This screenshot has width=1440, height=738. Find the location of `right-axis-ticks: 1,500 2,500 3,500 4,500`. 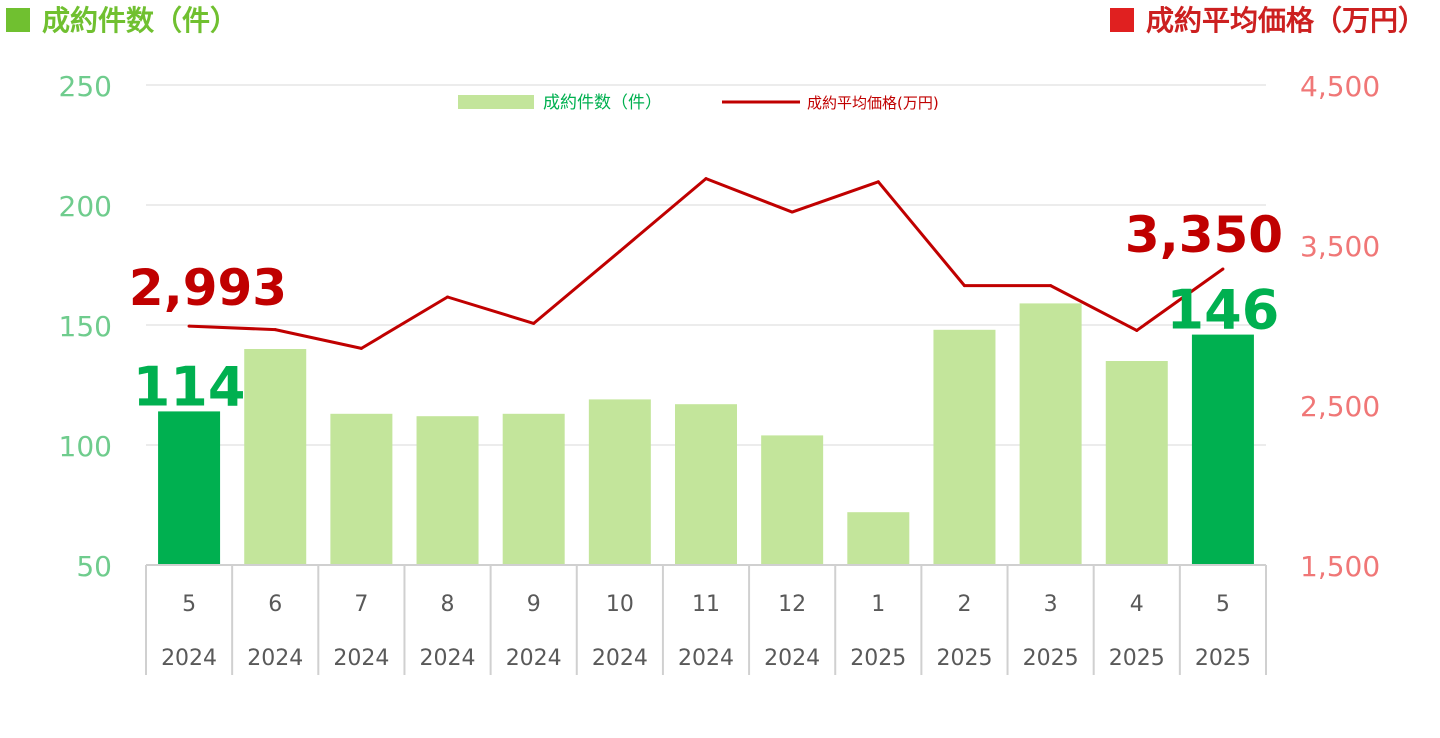

right-axis-ticks: 1,500 2,500 3,500 4,500 is located at coordinates (1340, 326).